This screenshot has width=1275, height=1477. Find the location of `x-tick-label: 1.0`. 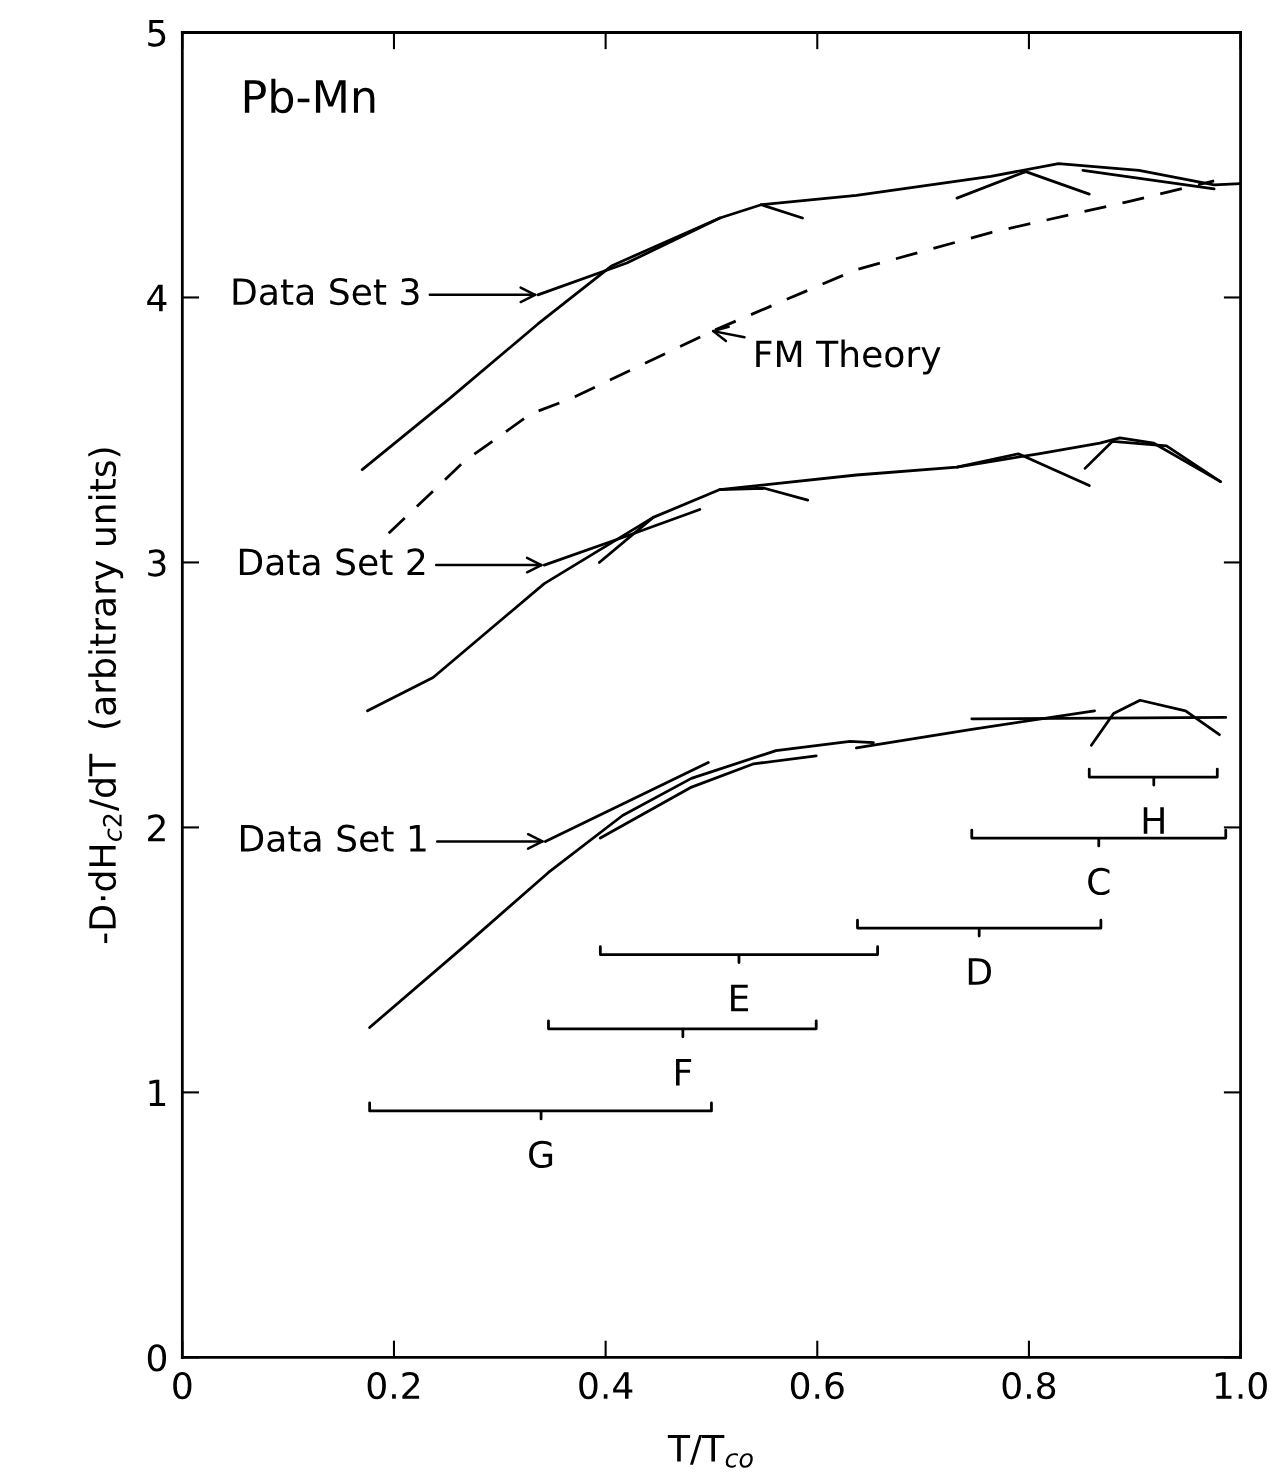

x-tick-label: 1.0 is located at coordinates (1241, 1385).